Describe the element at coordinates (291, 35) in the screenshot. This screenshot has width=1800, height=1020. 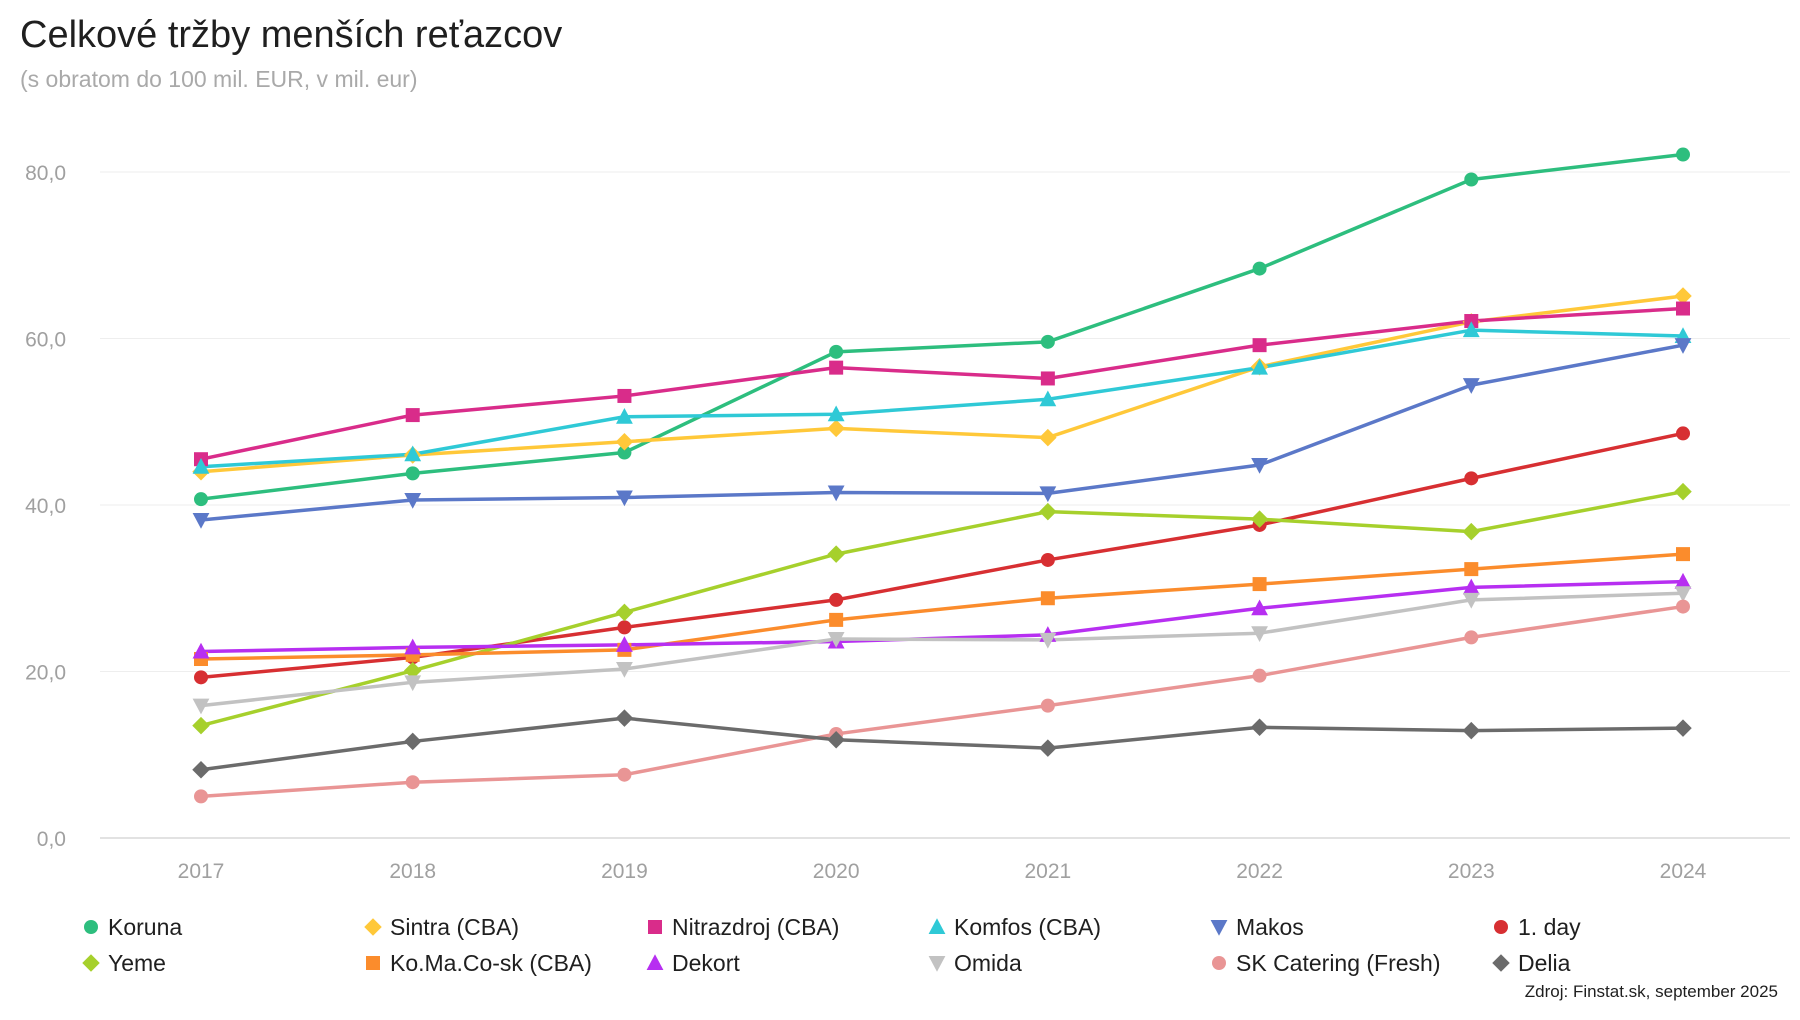
I see `chart-title: Celkové tržby menších reťazcov` at that location.